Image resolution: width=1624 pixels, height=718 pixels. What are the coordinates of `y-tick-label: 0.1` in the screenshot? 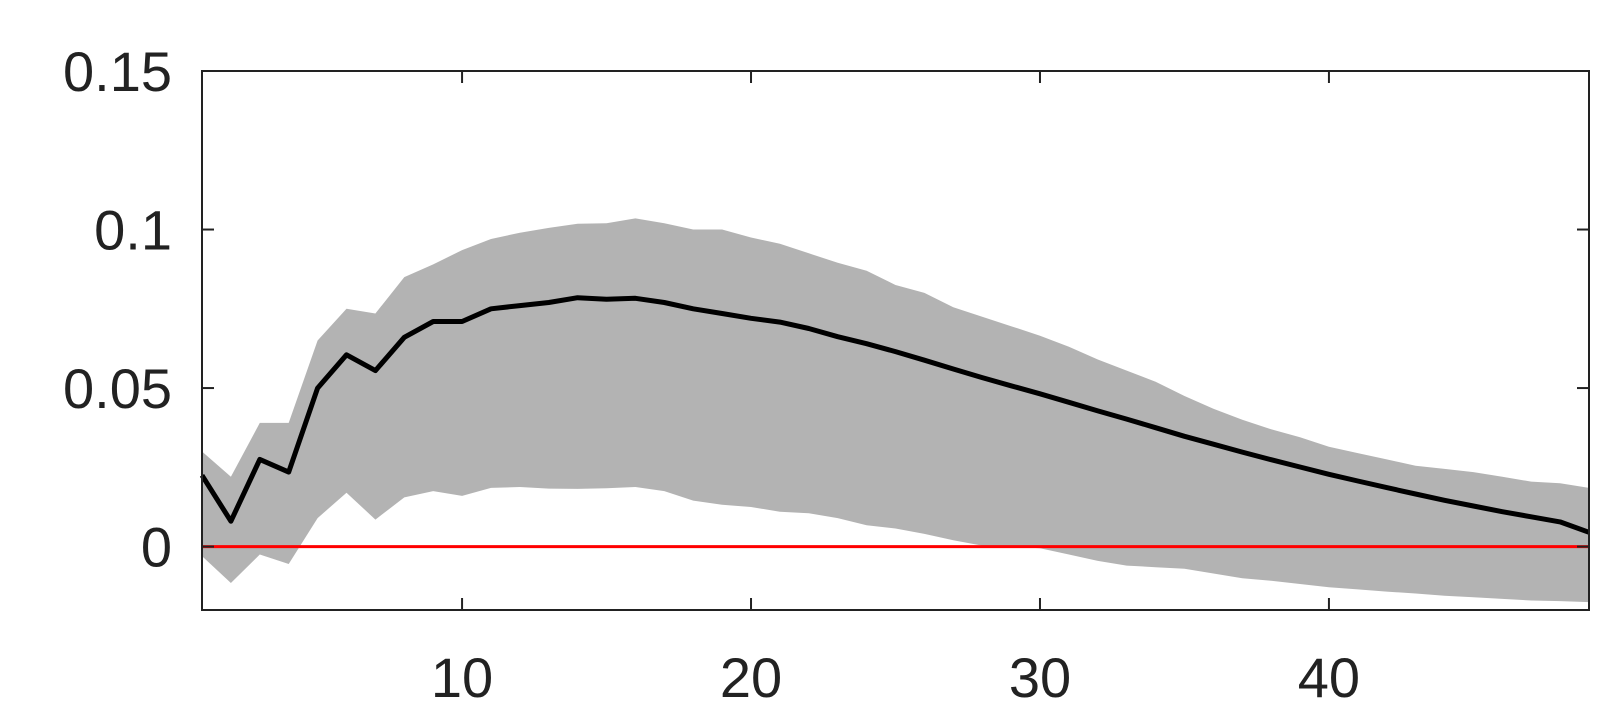 It's located at (133, 230).